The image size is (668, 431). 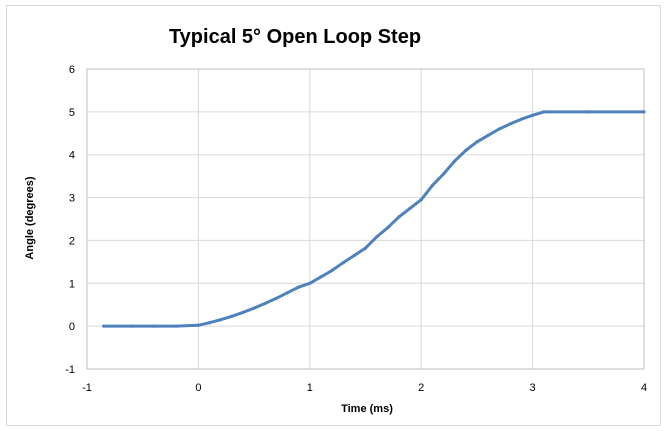 What do you see at coordinates (421, 388) in the screenshot?
I see `x-tick-label: 2` at bounding box center [421, 388].